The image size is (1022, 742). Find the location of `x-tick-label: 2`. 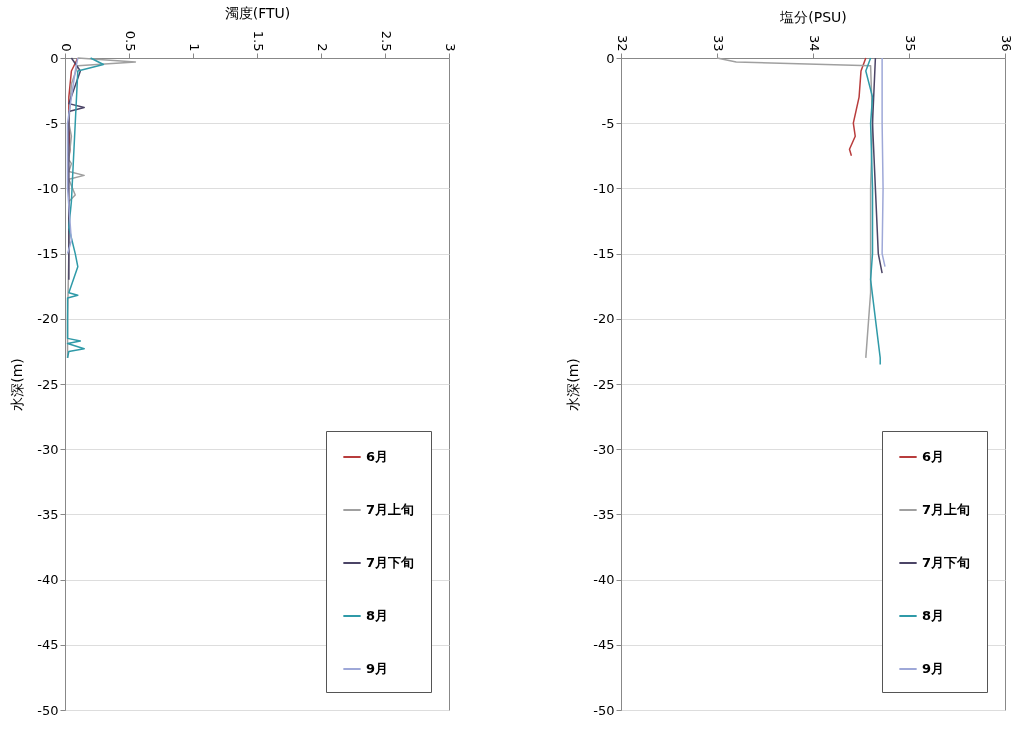

x-tick-label: 2 is located at coordinates (322, 47).